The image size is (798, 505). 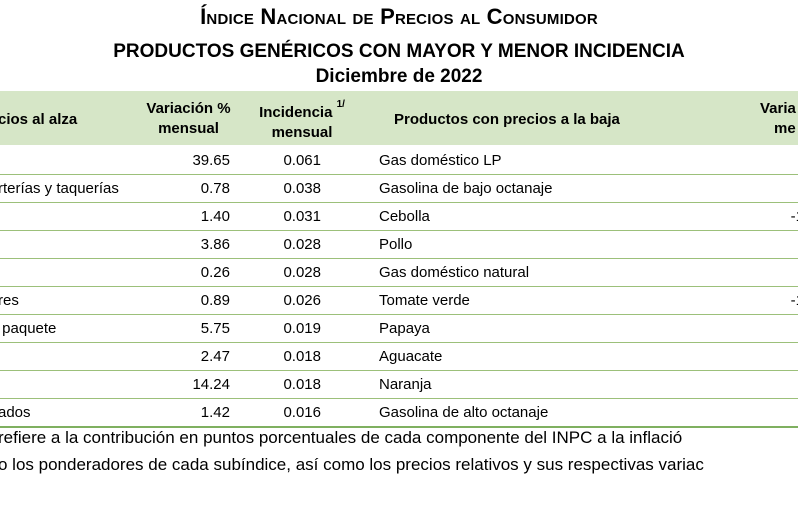 What do you see at coordinates (302, 412) in the screenshot?
I see `up-incidence: 0.016` at bounding box center [302, 412].